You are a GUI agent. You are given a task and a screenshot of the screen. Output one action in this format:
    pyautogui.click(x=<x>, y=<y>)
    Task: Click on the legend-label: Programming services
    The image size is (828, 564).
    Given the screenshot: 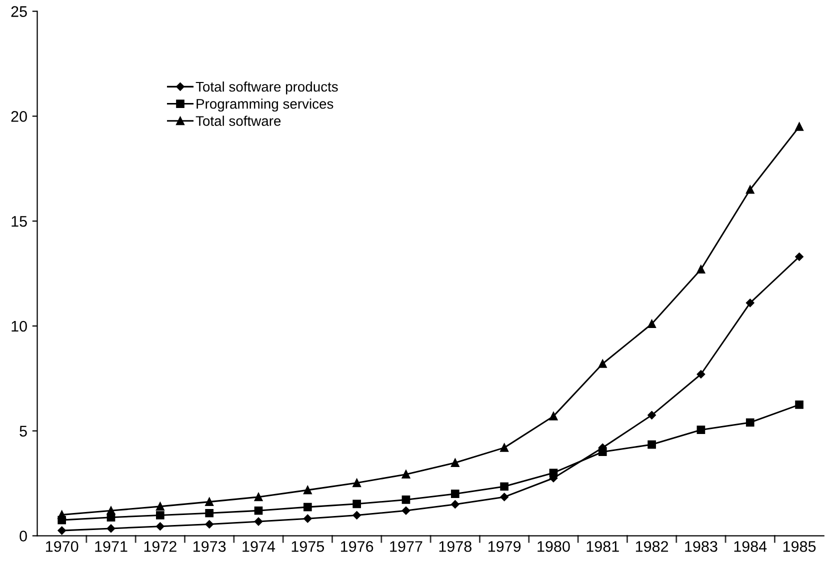 What is the action you would take?
    pyautogui.click(x=265, y=105)
    